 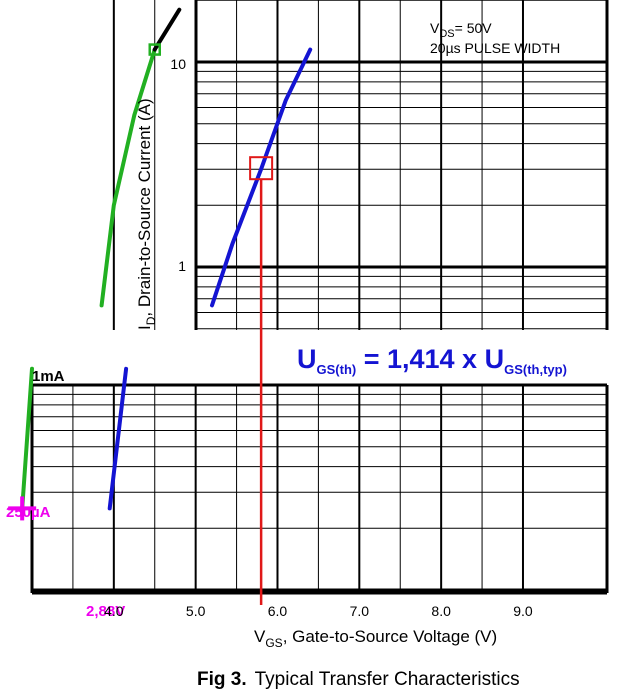 What do you see at coordinates (446, 34) in the screenshot?
I see `vds-sub: DS` at bounding box center [446, 34].